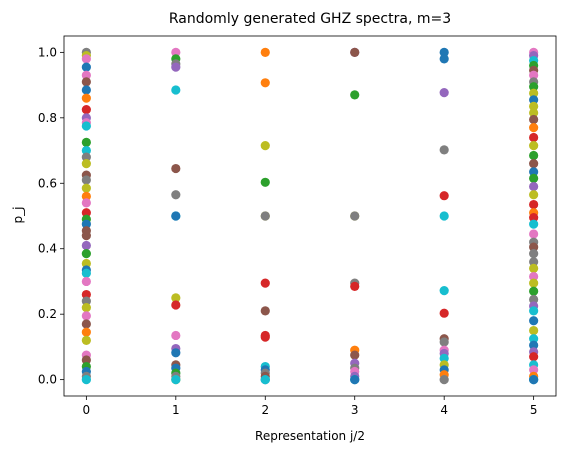  What do you see at coordinates (47, 249) in the screenshot?
I see `y-tick-label: 0.4` at bounding box center [47, 249].